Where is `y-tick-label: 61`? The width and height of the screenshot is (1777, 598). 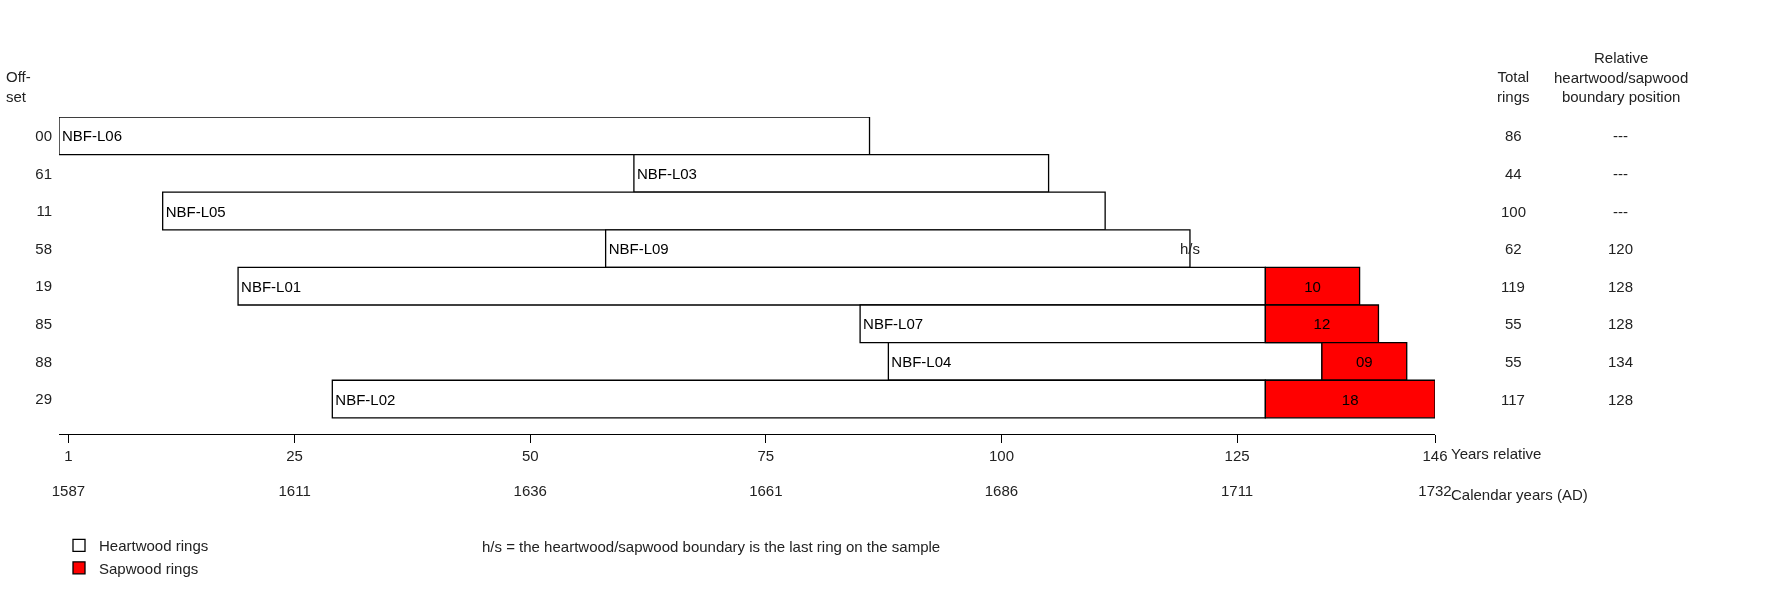 y-tick-label: 61 is located at coordinates (43, 173).